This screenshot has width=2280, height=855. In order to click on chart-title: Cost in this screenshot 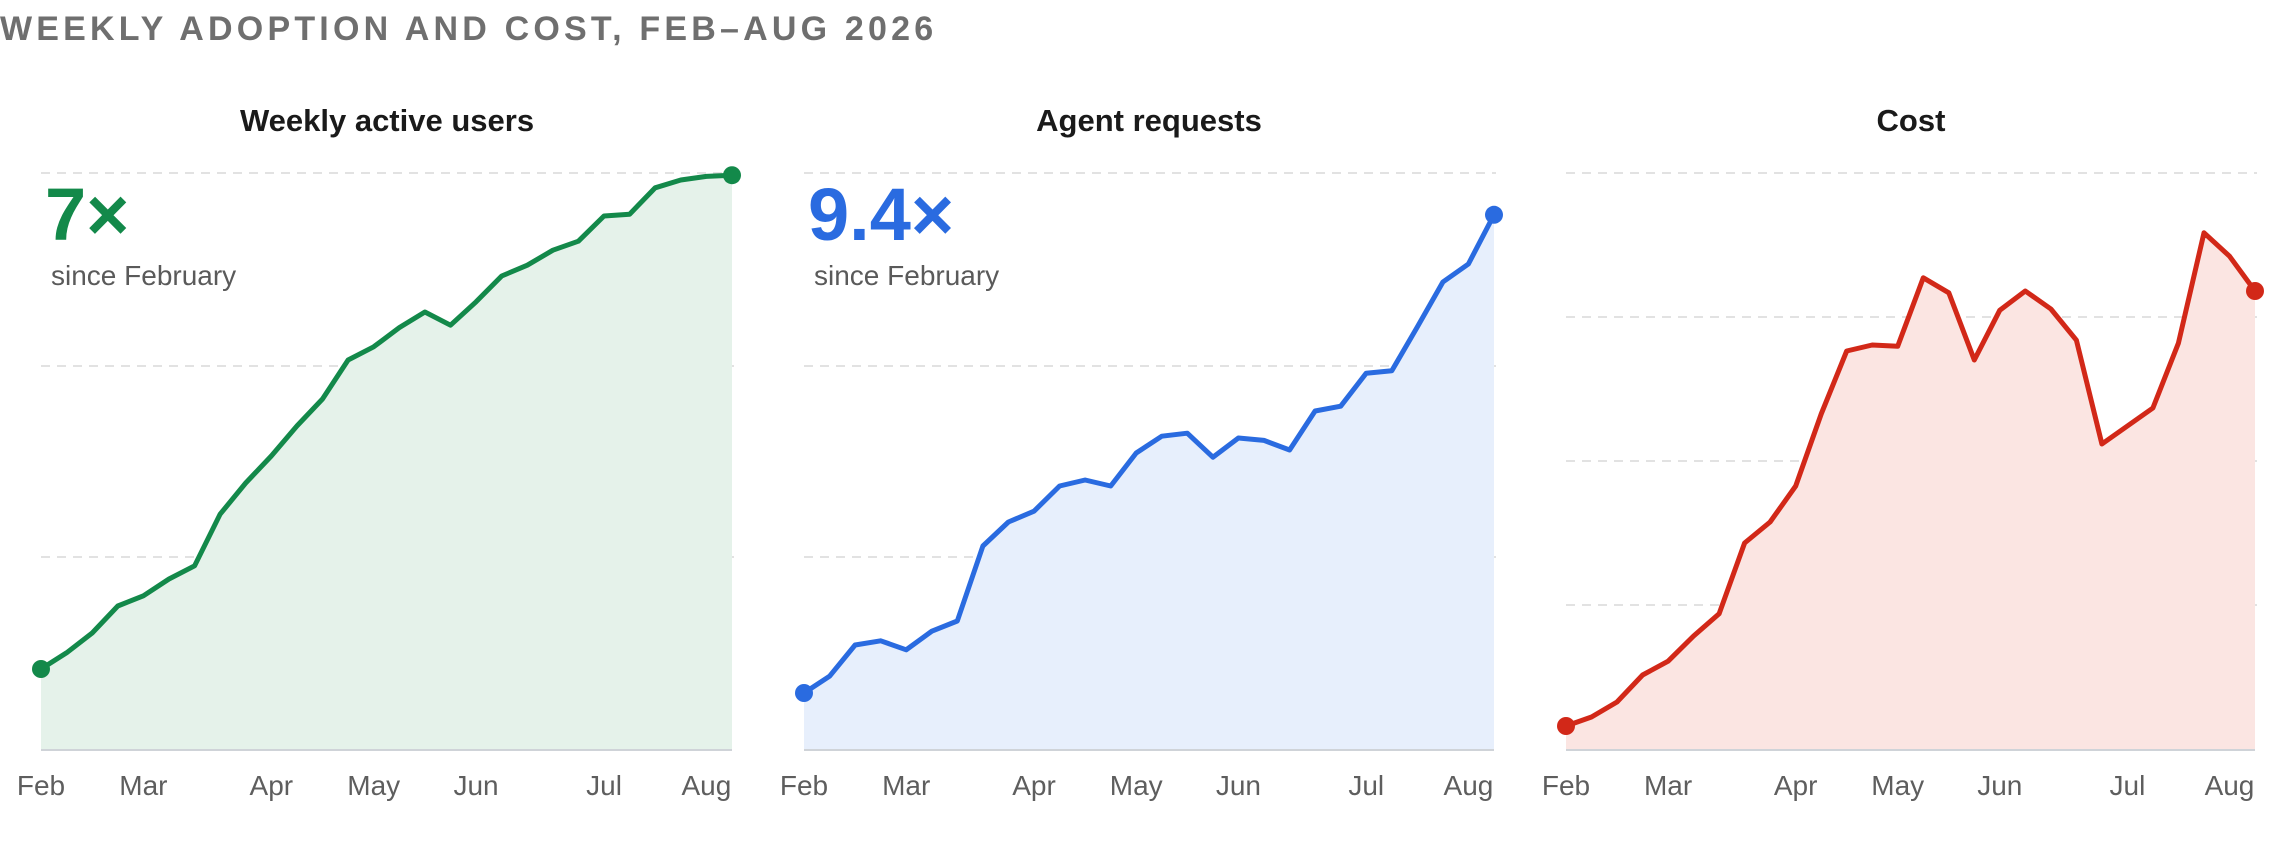, I will do `click(1911, 120)`.